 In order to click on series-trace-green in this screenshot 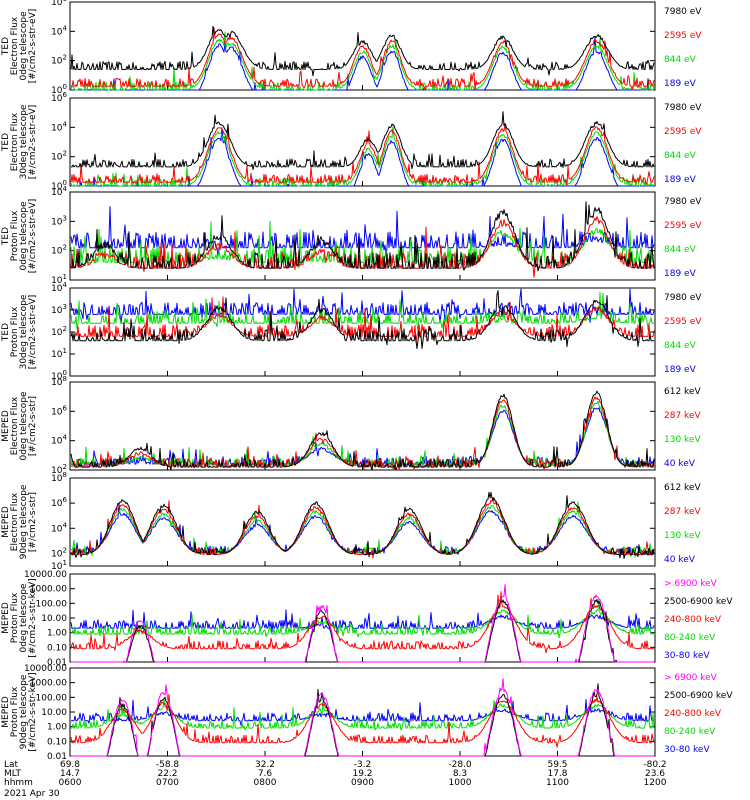, I will do `click(363, 715)`.